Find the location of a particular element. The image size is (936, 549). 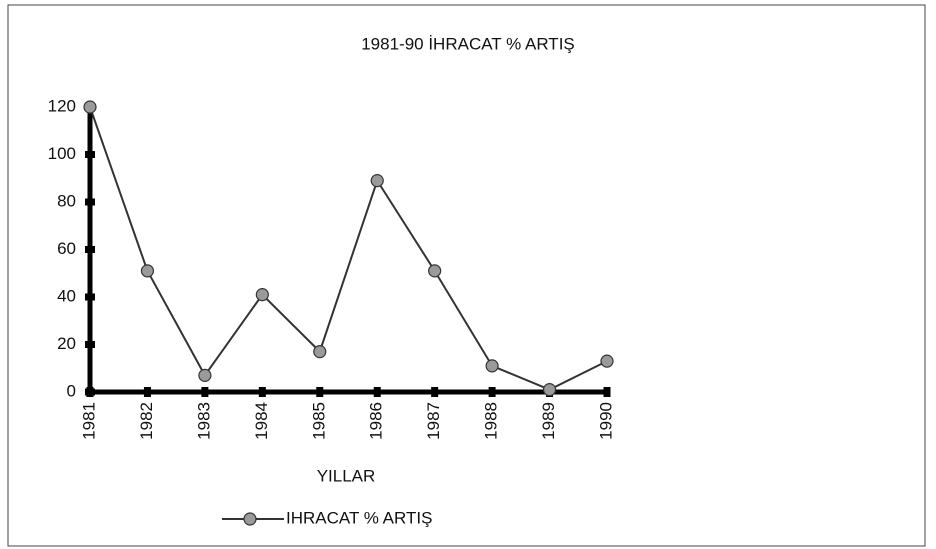

y-tick-label: 100 is located at coordinates (62, 153).